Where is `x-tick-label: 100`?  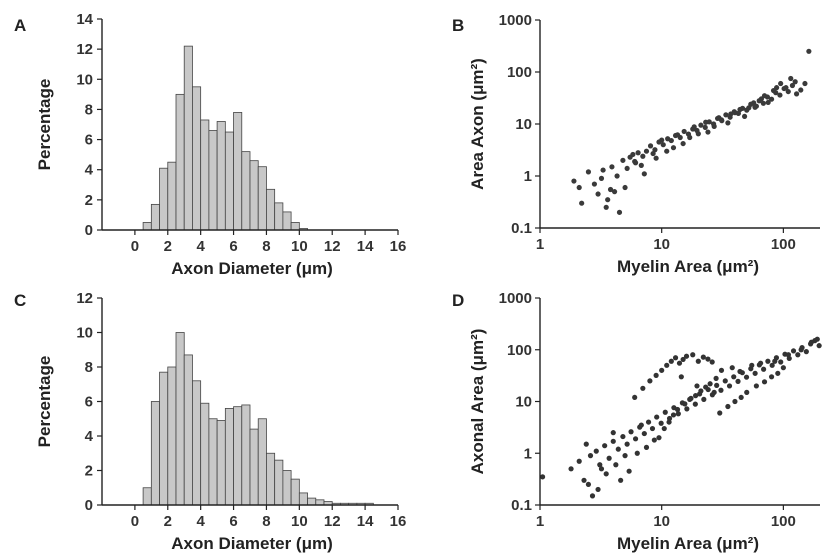
x-tick-label: 100 is located at coordinates (783, 521).